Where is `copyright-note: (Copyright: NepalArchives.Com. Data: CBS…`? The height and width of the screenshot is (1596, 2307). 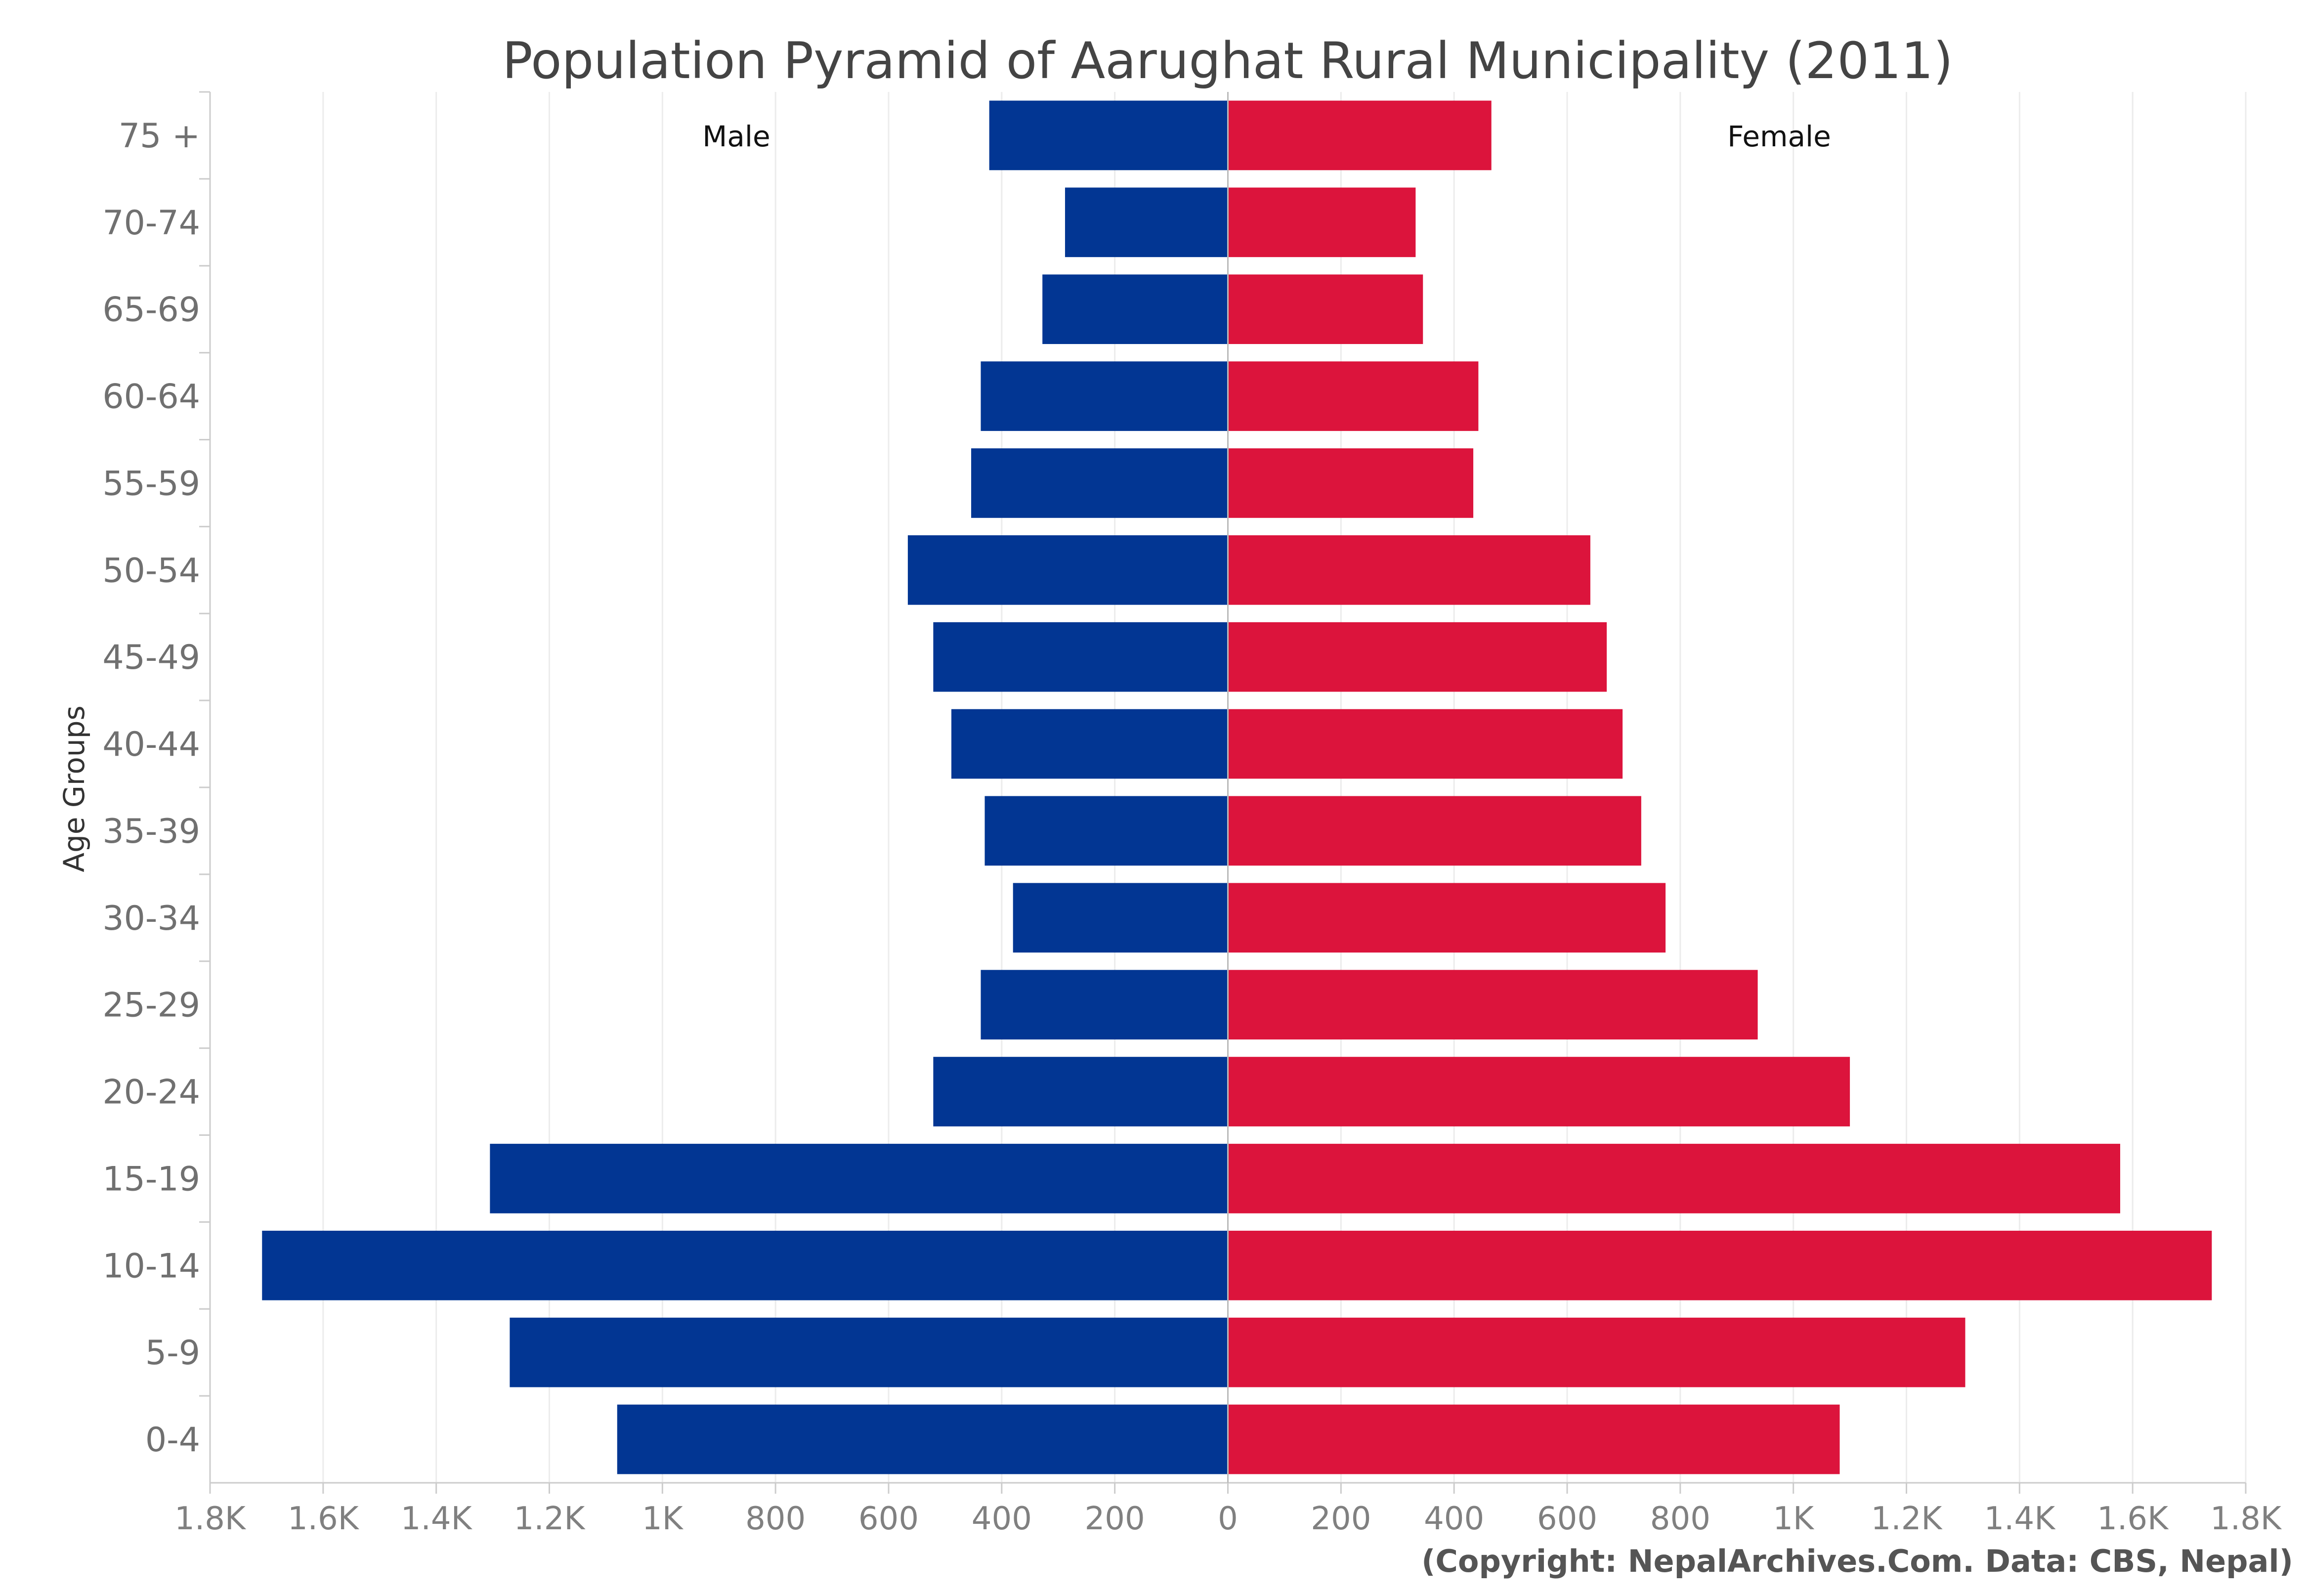 copyright-note: (Copyright: NepalArchives.Com. Data: CBS… is located at coordinates (1857, 1561).